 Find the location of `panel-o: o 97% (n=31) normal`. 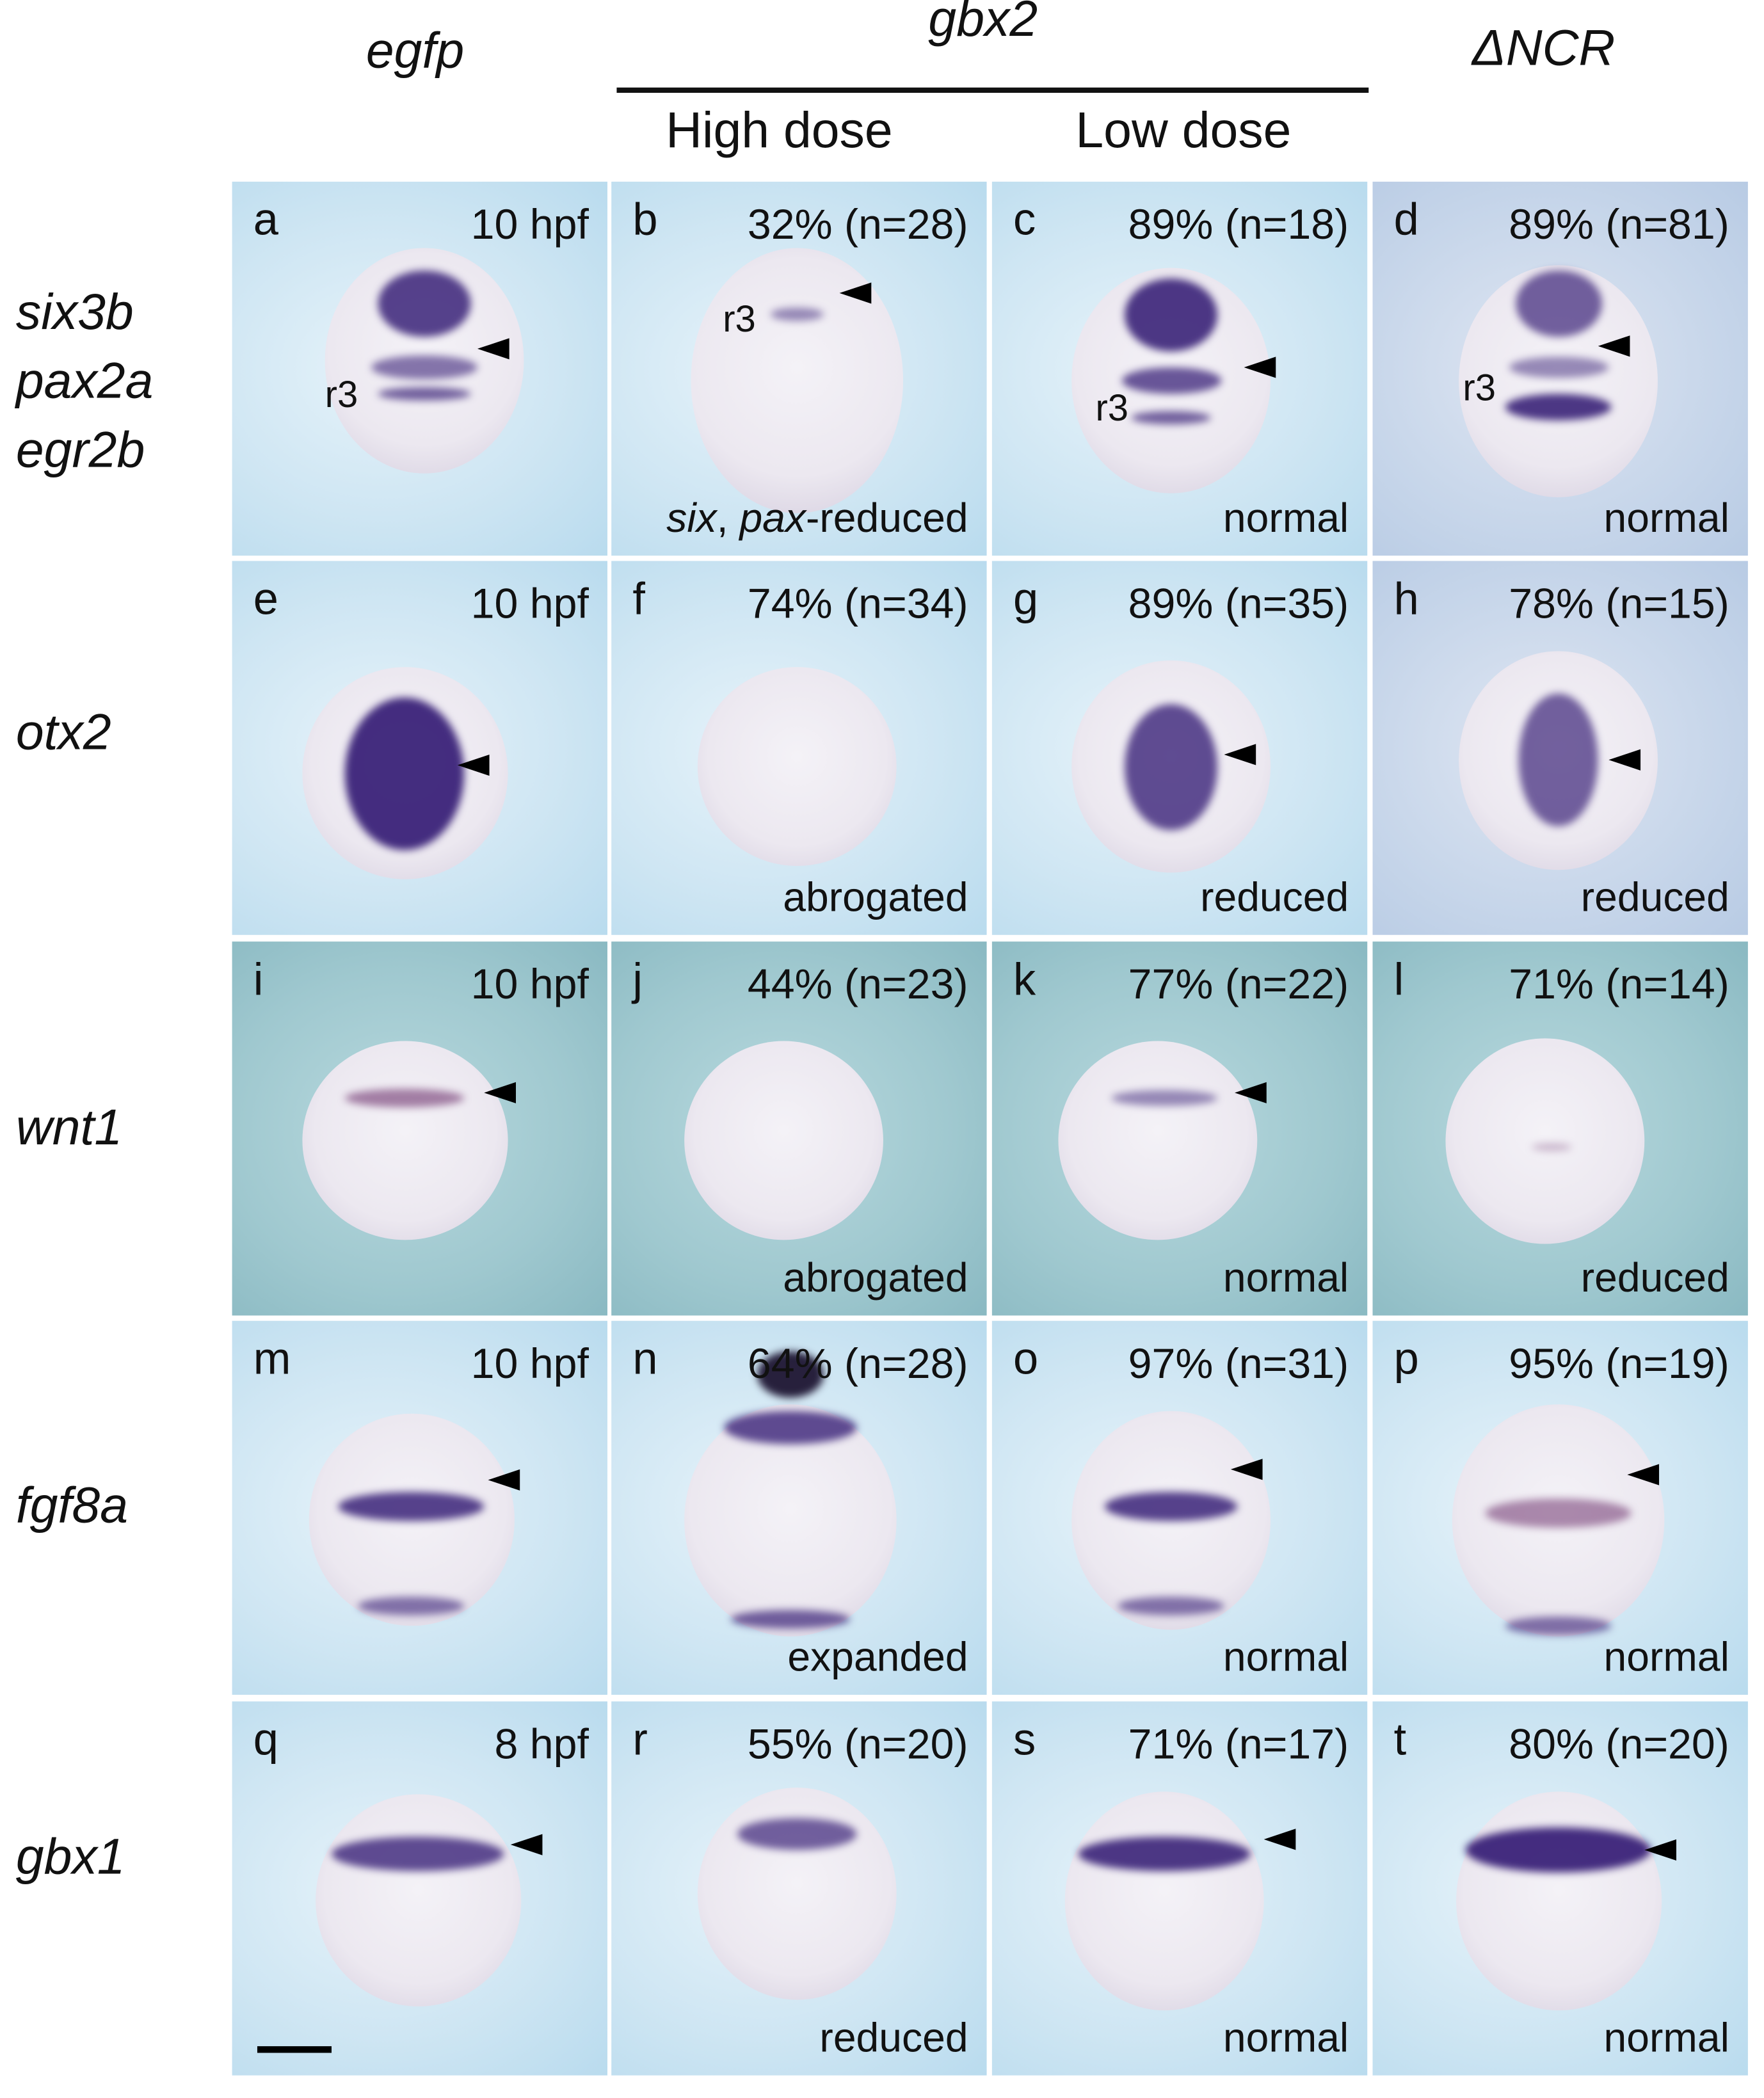

panel-o: o 97% (n=31) normal is located at coordinates (1179, 1508).